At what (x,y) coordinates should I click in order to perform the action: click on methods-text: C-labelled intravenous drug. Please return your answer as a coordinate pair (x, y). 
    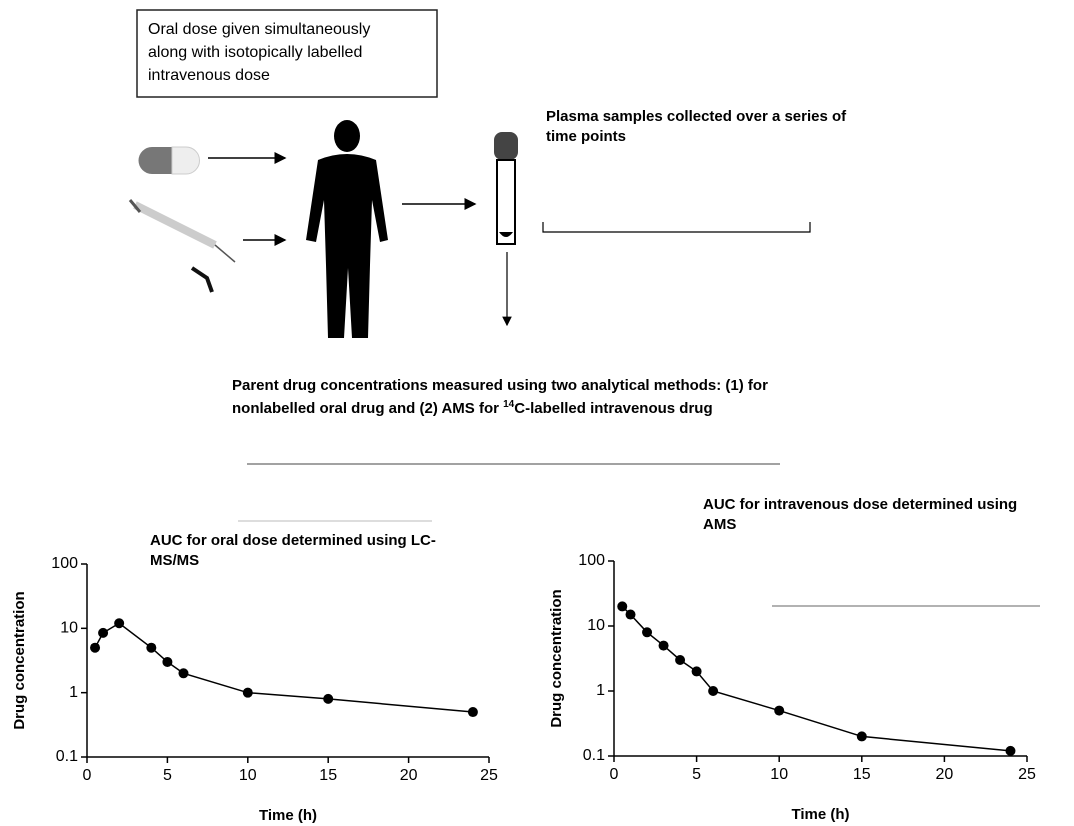
    Looking at the image, I should click on (613, 408).